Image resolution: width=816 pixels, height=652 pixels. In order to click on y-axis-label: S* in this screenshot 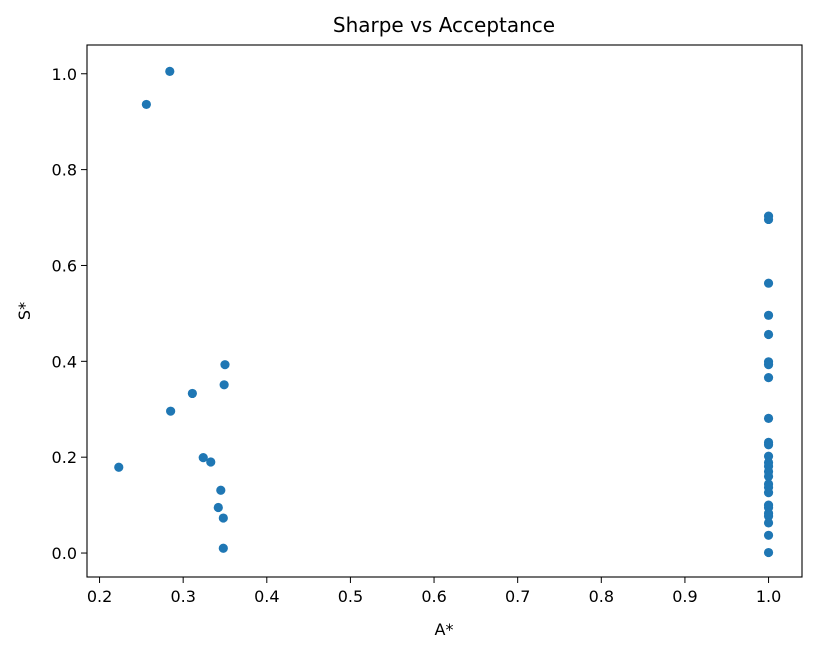, I will do `click(24, 311)`.